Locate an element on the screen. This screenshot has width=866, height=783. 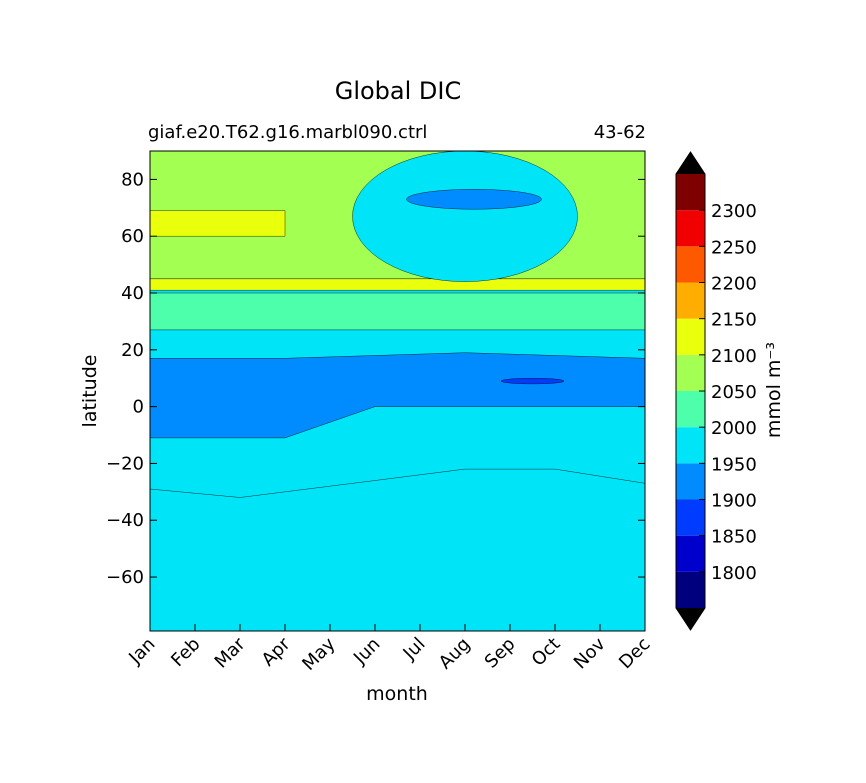
chart-subtitle-left: giaf.e20.T62.g16.marbl090.ctrl is located at coordinates (287, 132).